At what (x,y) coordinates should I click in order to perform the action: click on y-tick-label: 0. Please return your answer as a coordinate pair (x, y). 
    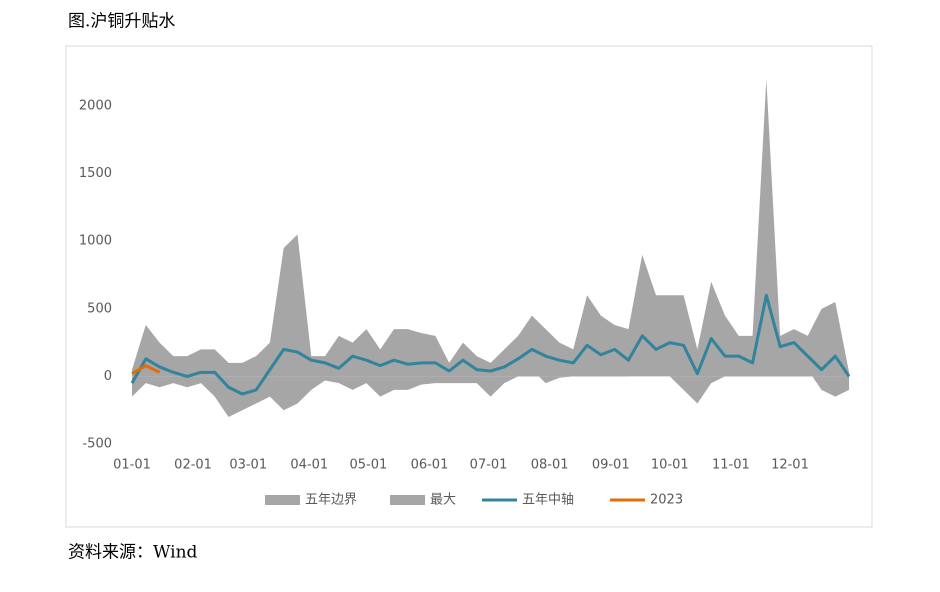
    Looking at the image, I should click on (108, 376).